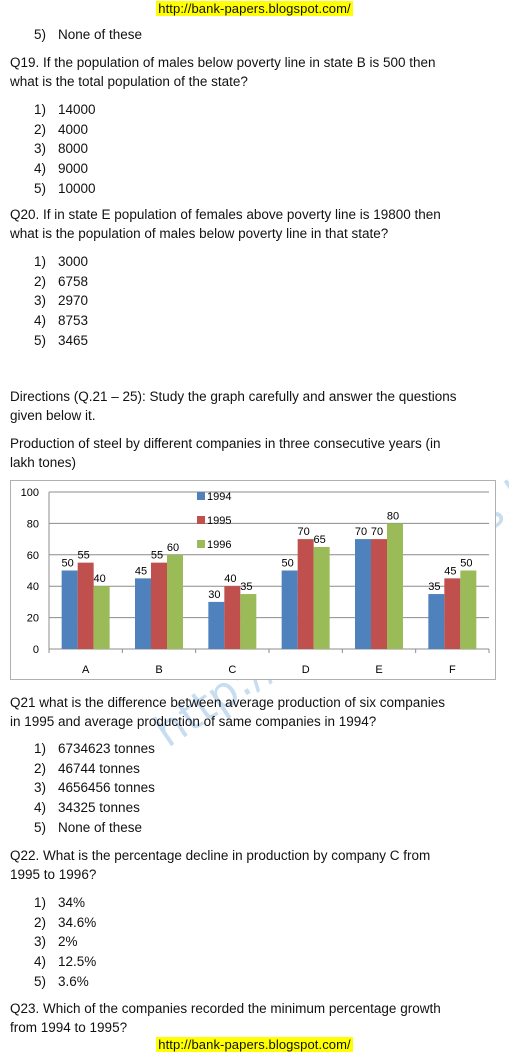 The width and height of the screenshot is (509, 1056). Describe the element at coordinates (246, 587) in the screenshot. I see `data-label: 35` at that location.